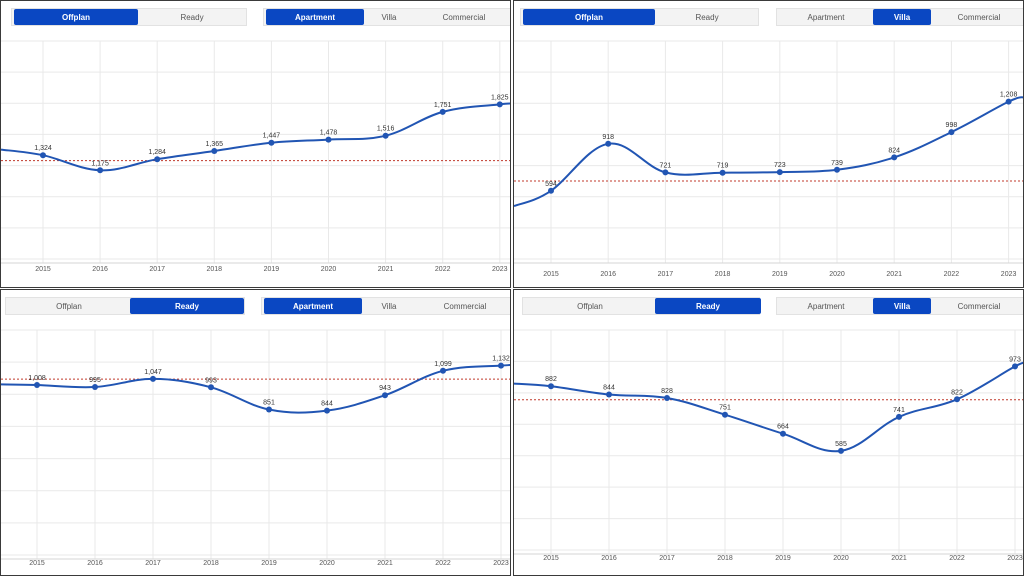 Image resolution: width=1024 pixels, height=576 pixels. What do you see at coordinates (211, 380) in the screenshot?
I see `data-label: 993` at bounding box center [211, 380].